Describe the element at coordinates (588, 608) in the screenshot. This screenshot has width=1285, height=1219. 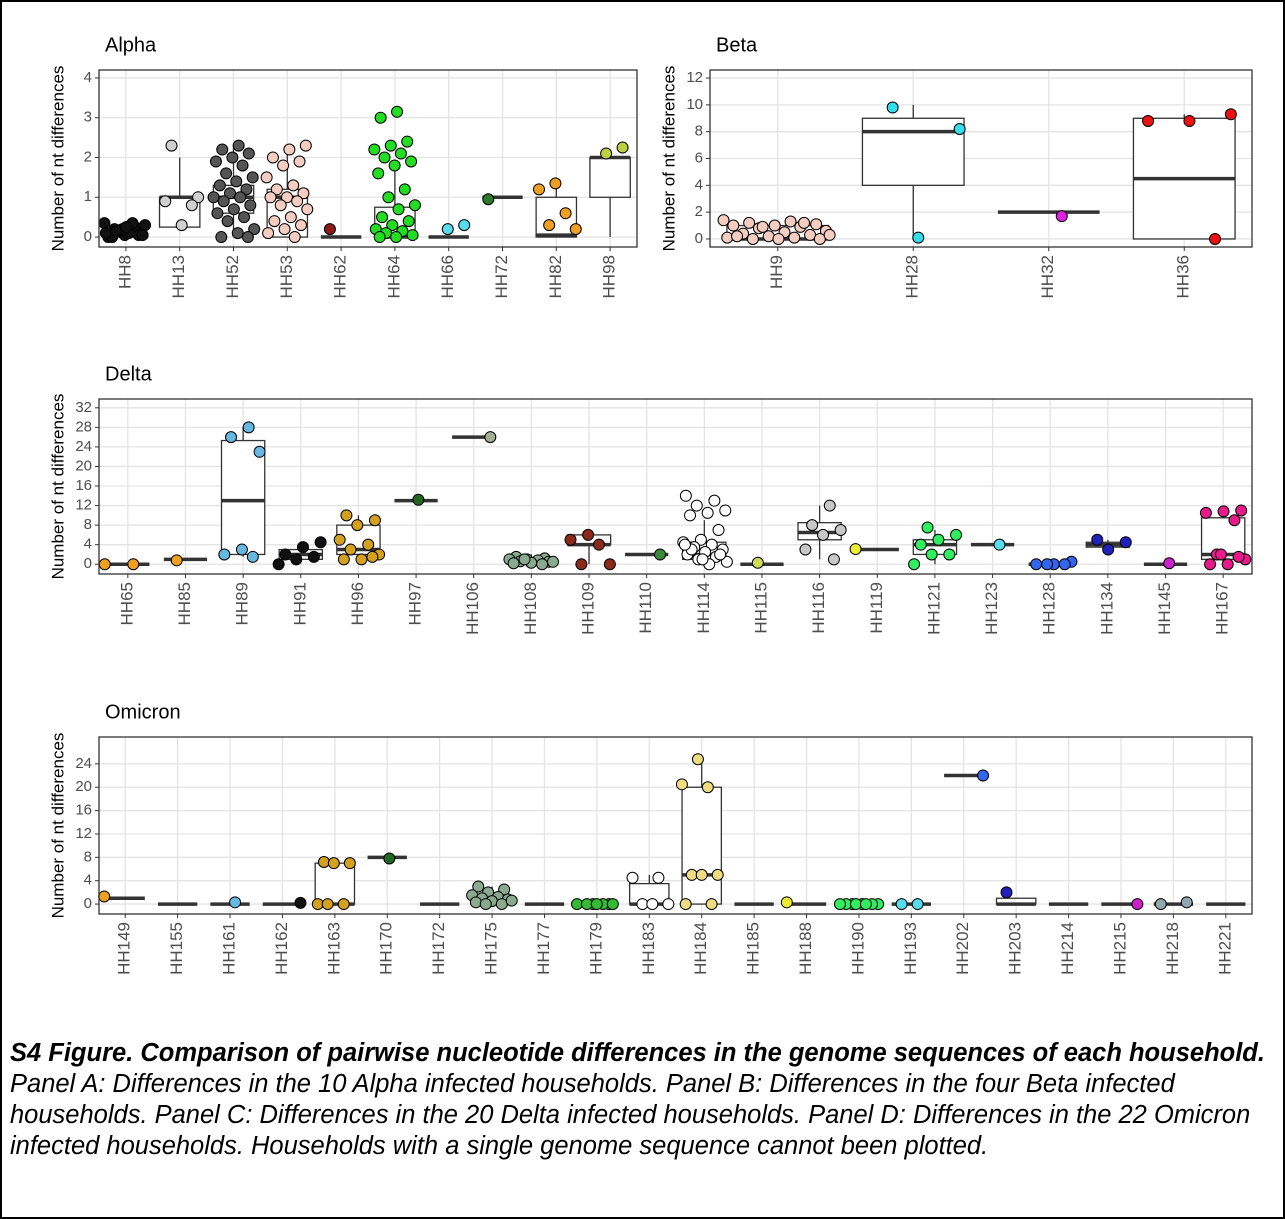
I see `x-tick-label: HH109` at that location.